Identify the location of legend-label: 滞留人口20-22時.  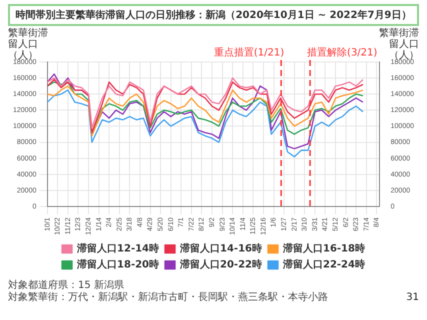
(220, 264).